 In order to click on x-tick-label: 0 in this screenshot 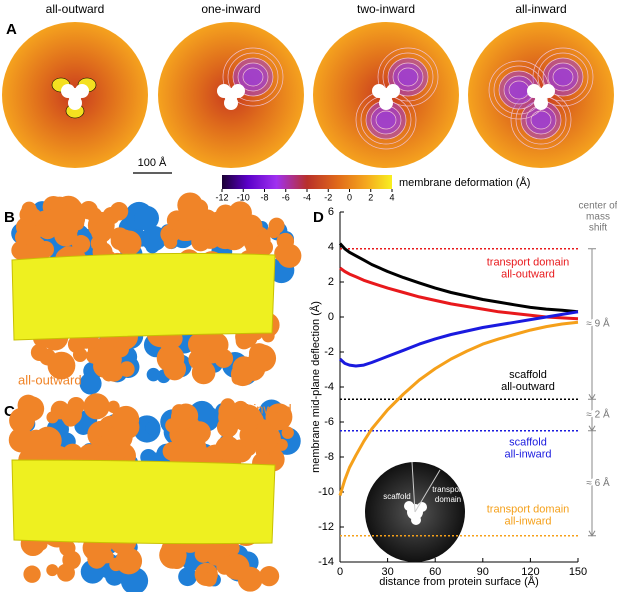, I will do `click(340, 572)`.